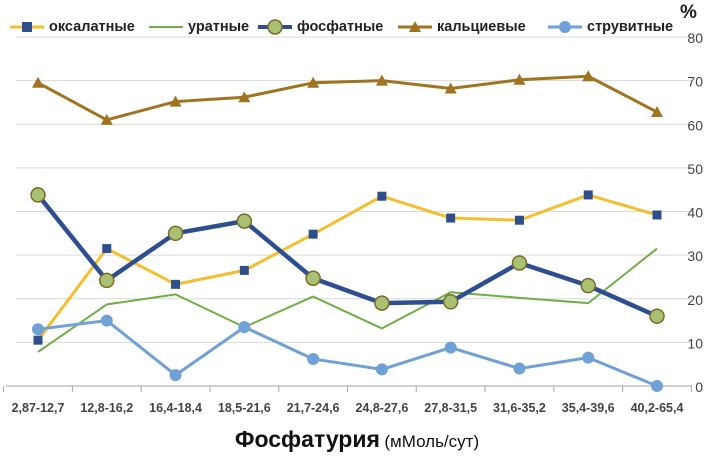 This screenshot has width=714, height=458. I want to click on legend-label-struvite: струвитные, so click(630, 27).